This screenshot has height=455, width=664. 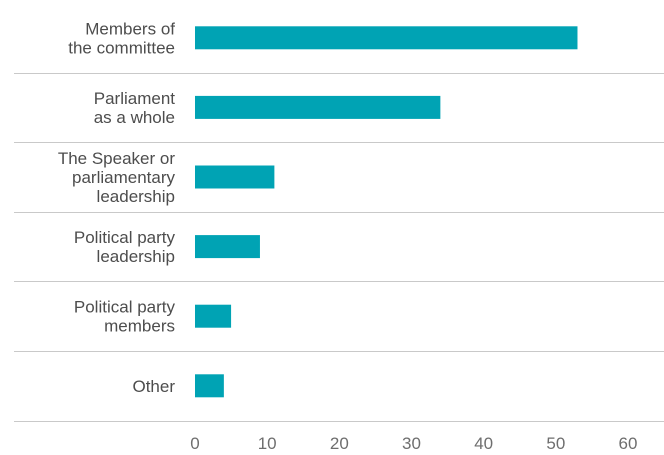 I want to click on category-label: Members of the committee, so click(x=121, y=38).